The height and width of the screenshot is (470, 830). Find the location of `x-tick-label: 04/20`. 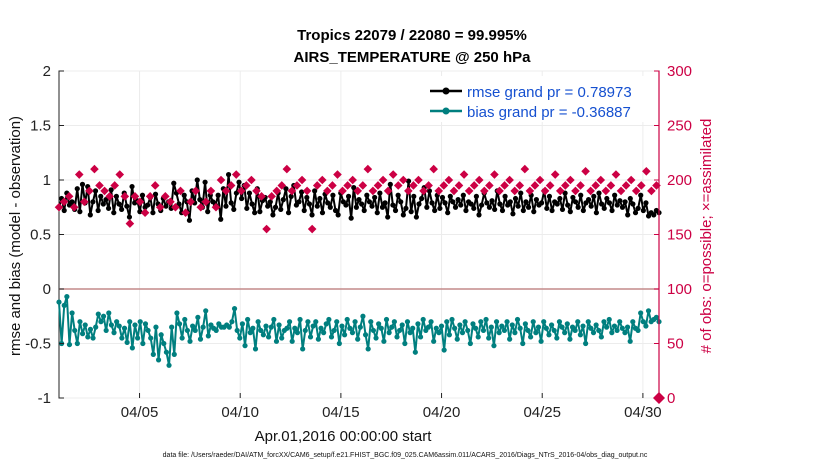

x-tick-label: 04/20 is located at coordinates (442, 412).